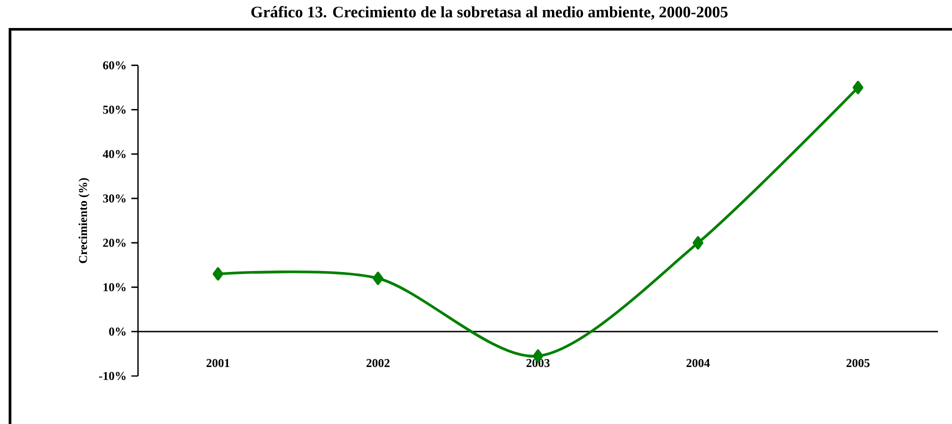 The height and width of the screenshot is (424, 952). I want to click on y-tick-label: 20%, so click(114, 242).